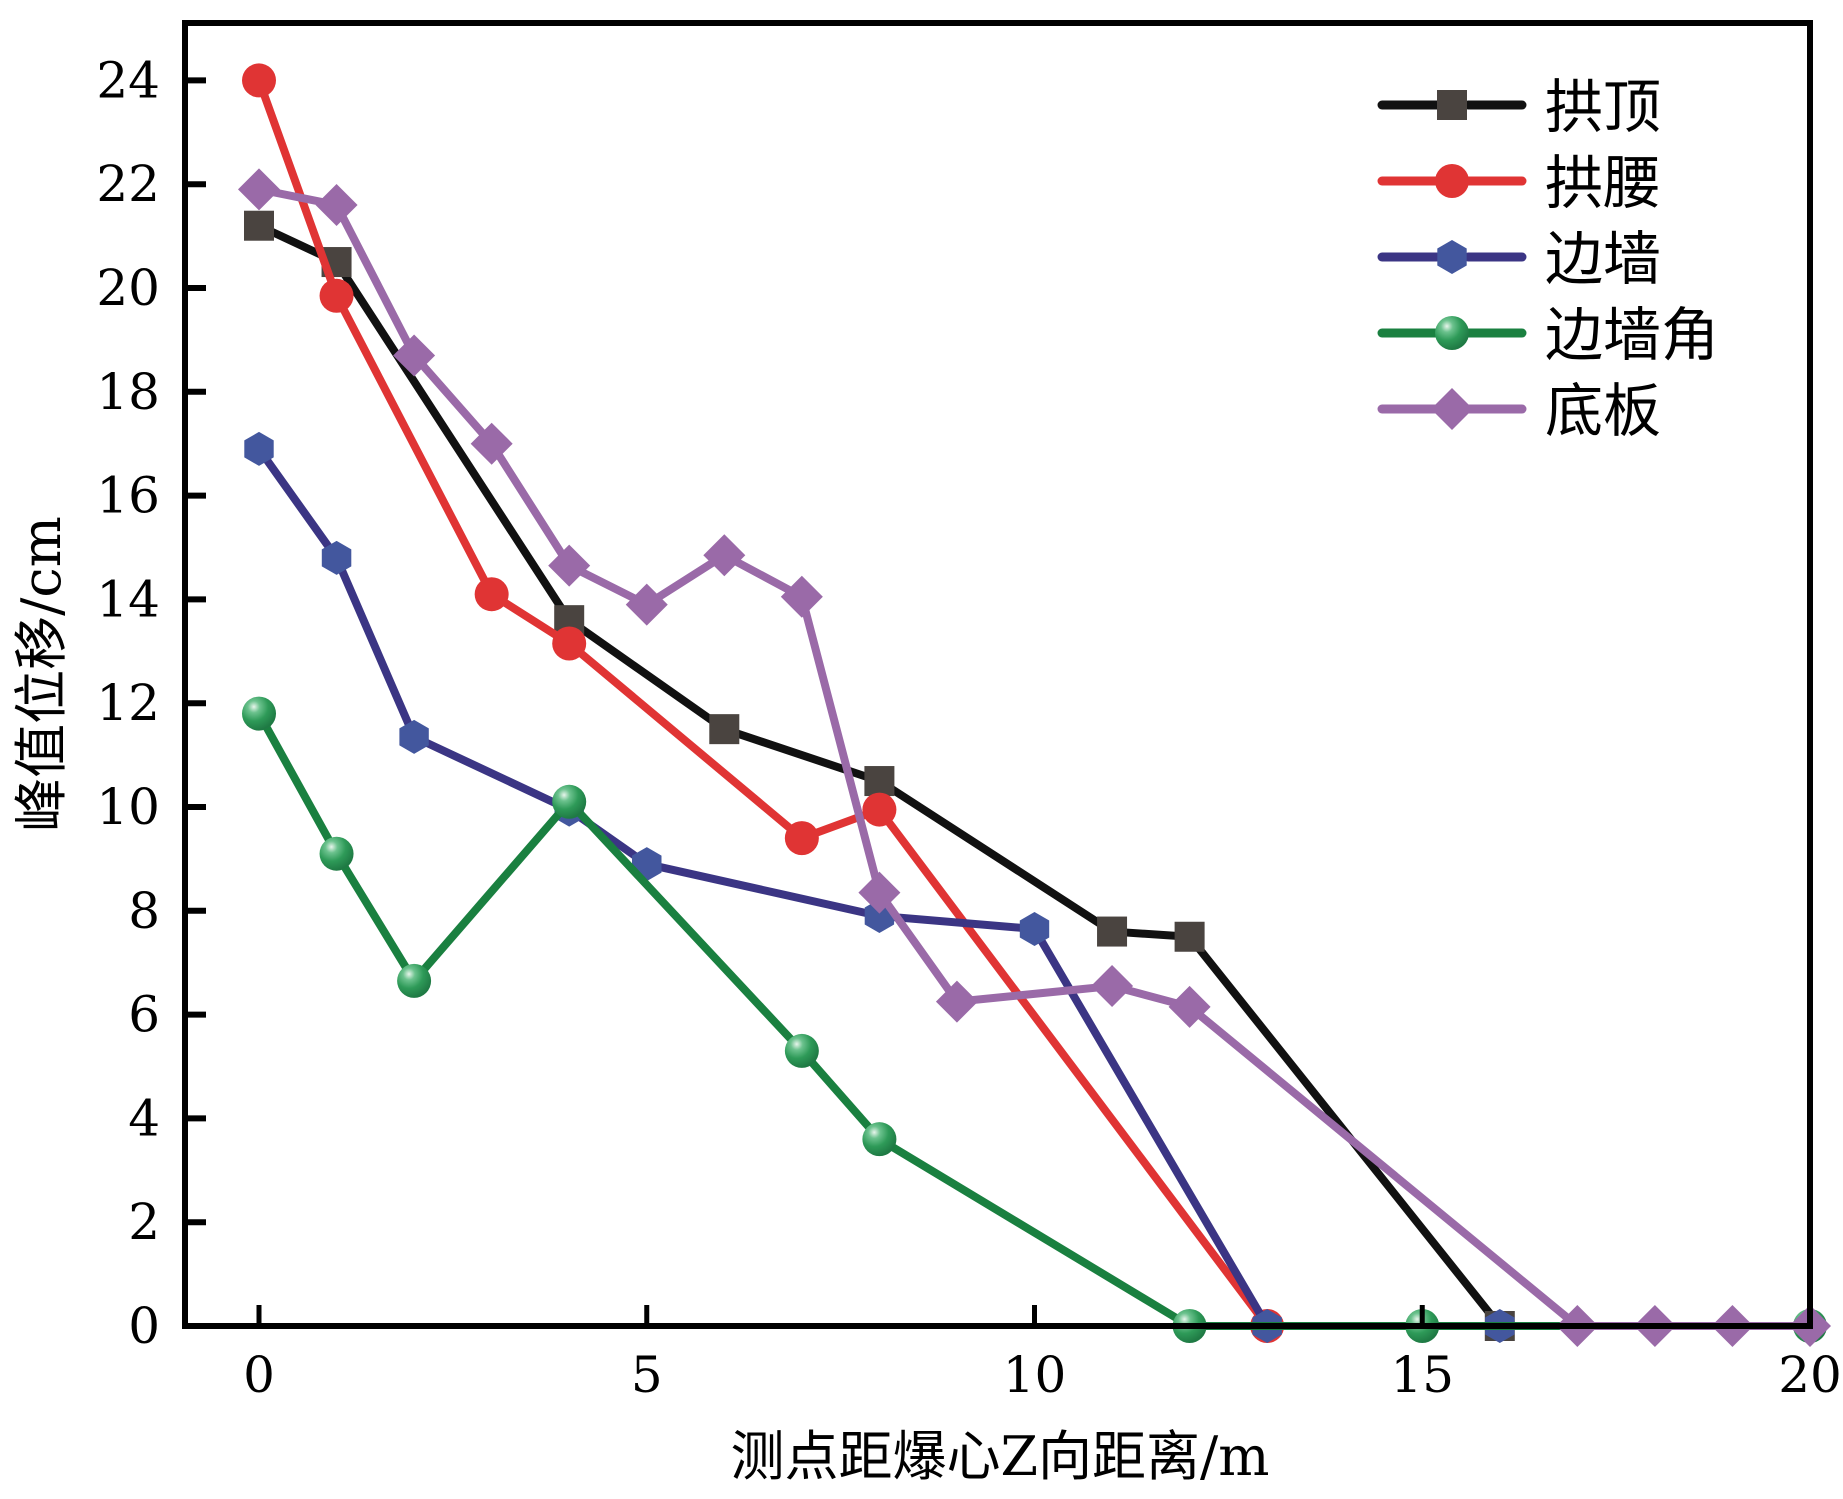 This screenshot has width=1843, height=1499. What do you see at coordinates (144, 1326) in the screenshot?
I see `y-tick-label: 0` at bounding box center [144, 1326].